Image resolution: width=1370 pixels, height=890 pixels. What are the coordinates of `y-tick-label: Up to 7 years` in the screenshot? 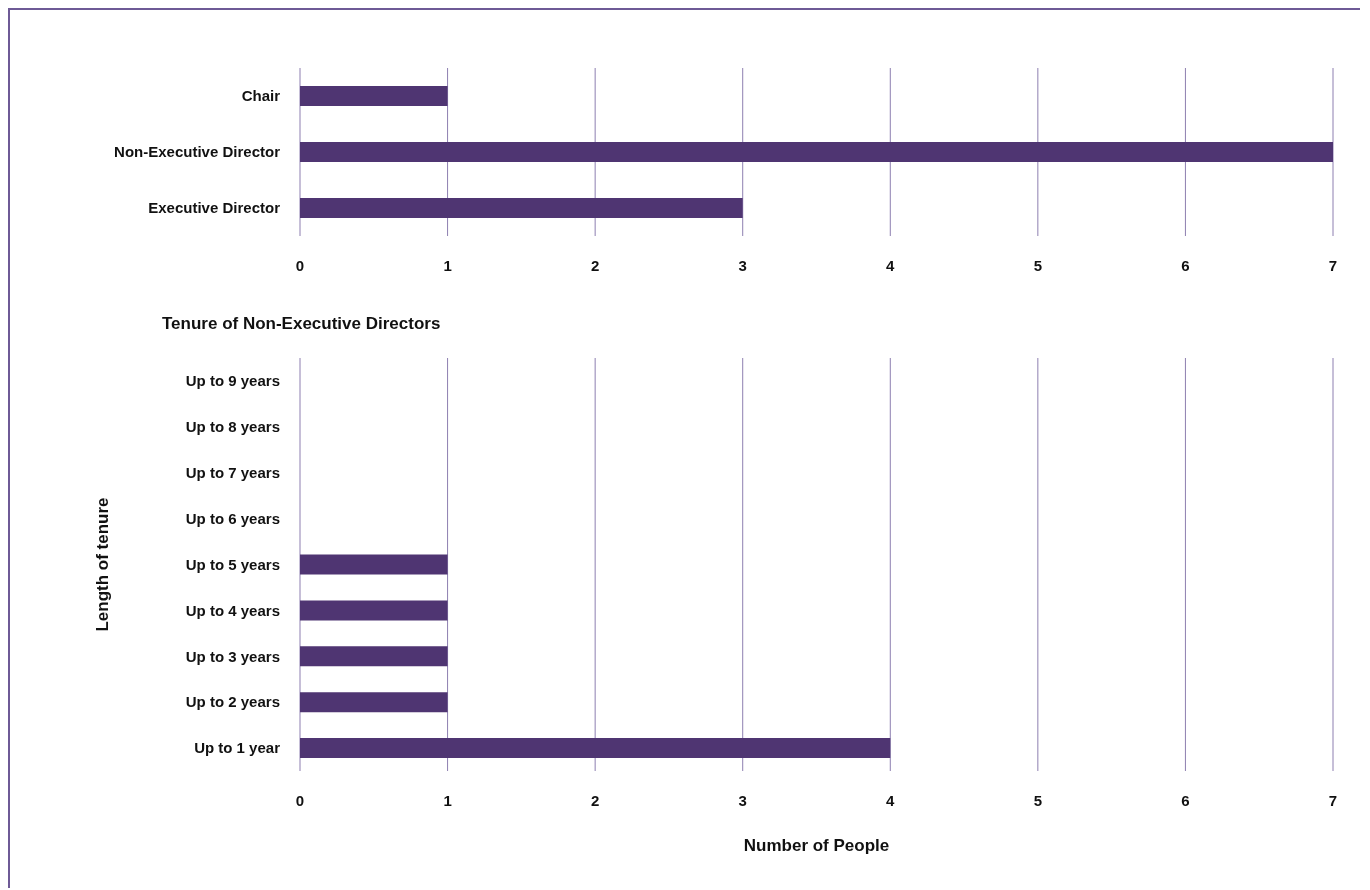 It's located at (232, 473).